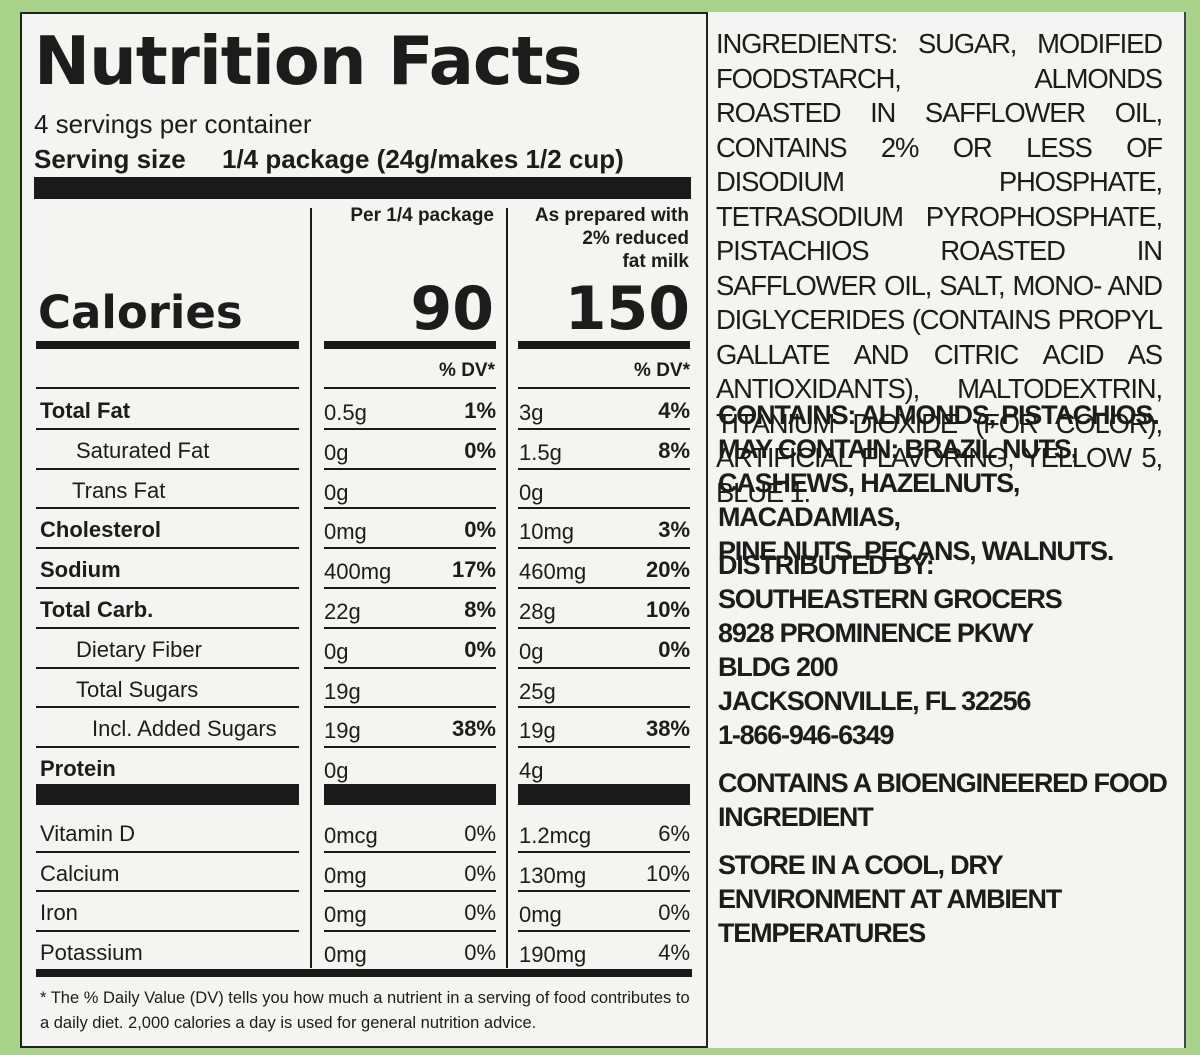 This screenshot has width=1200, height=1055. What do you see at coordinates (345, 532) in the screenshot?
I see `nutrient-amount-col1: 0mg` at bounding box center [345, 532].